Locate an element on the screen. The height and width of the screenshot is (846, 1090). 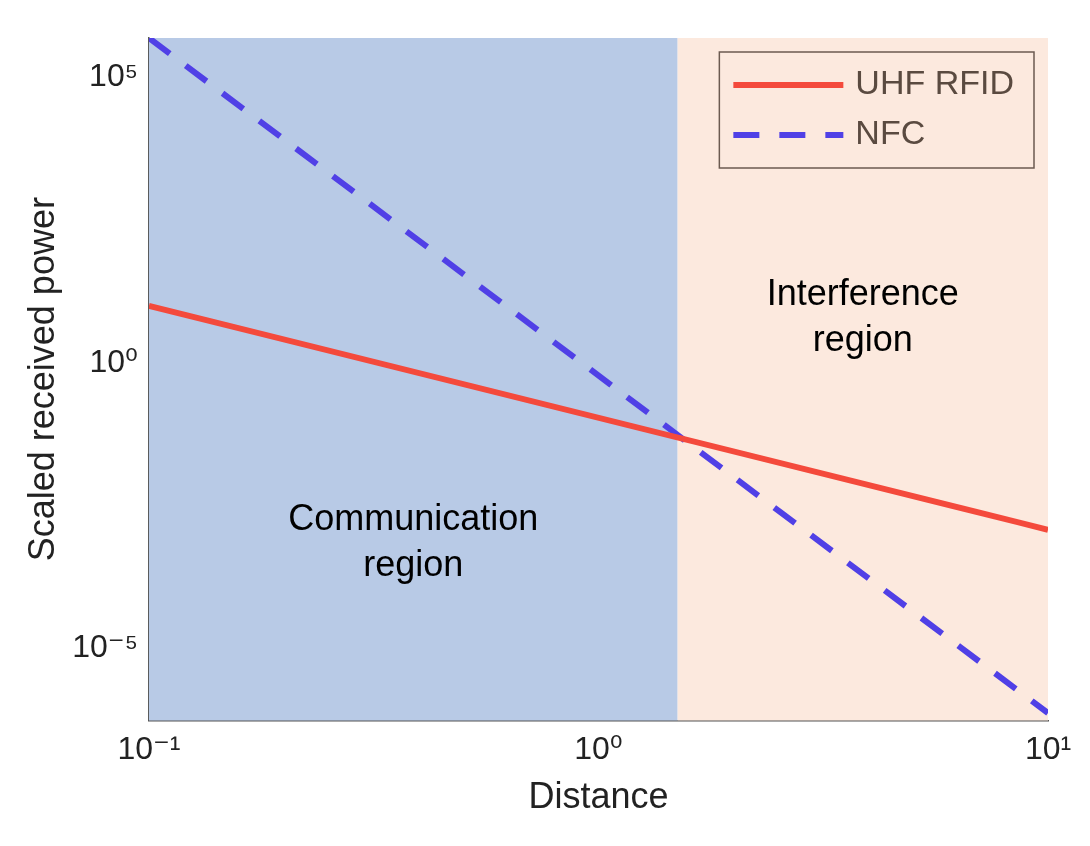
y-tick-label: 10⁵ is located at coordinates (113, 75).